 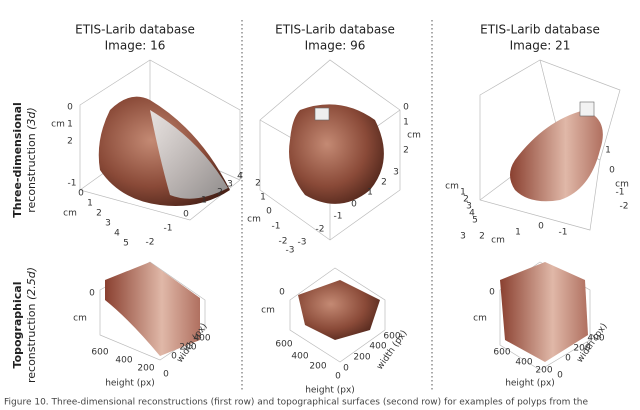 I want to click on row-label: Three-dimensional reconstruction (3d), so click(x=24, y=160).